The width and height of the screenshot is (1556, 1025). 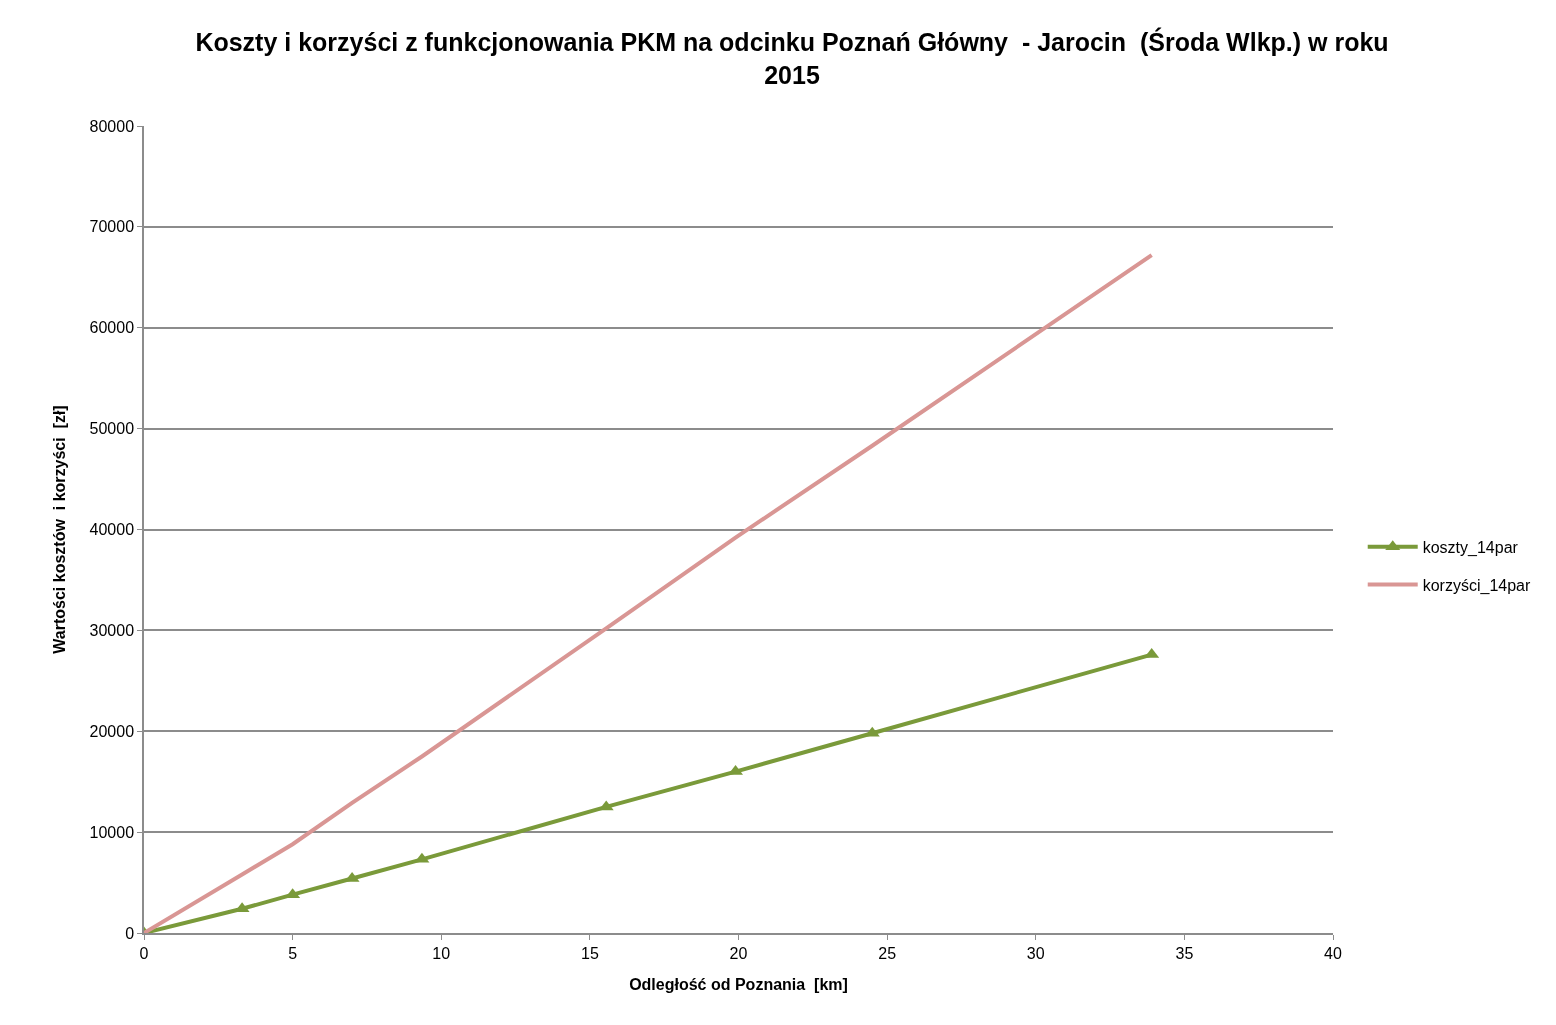 What do you see at coordinates (59, 529) in the screenshot?
I see `y-axis-title: Wartości kosztów i korzyści [zł]` at bounding box center [59, 529].